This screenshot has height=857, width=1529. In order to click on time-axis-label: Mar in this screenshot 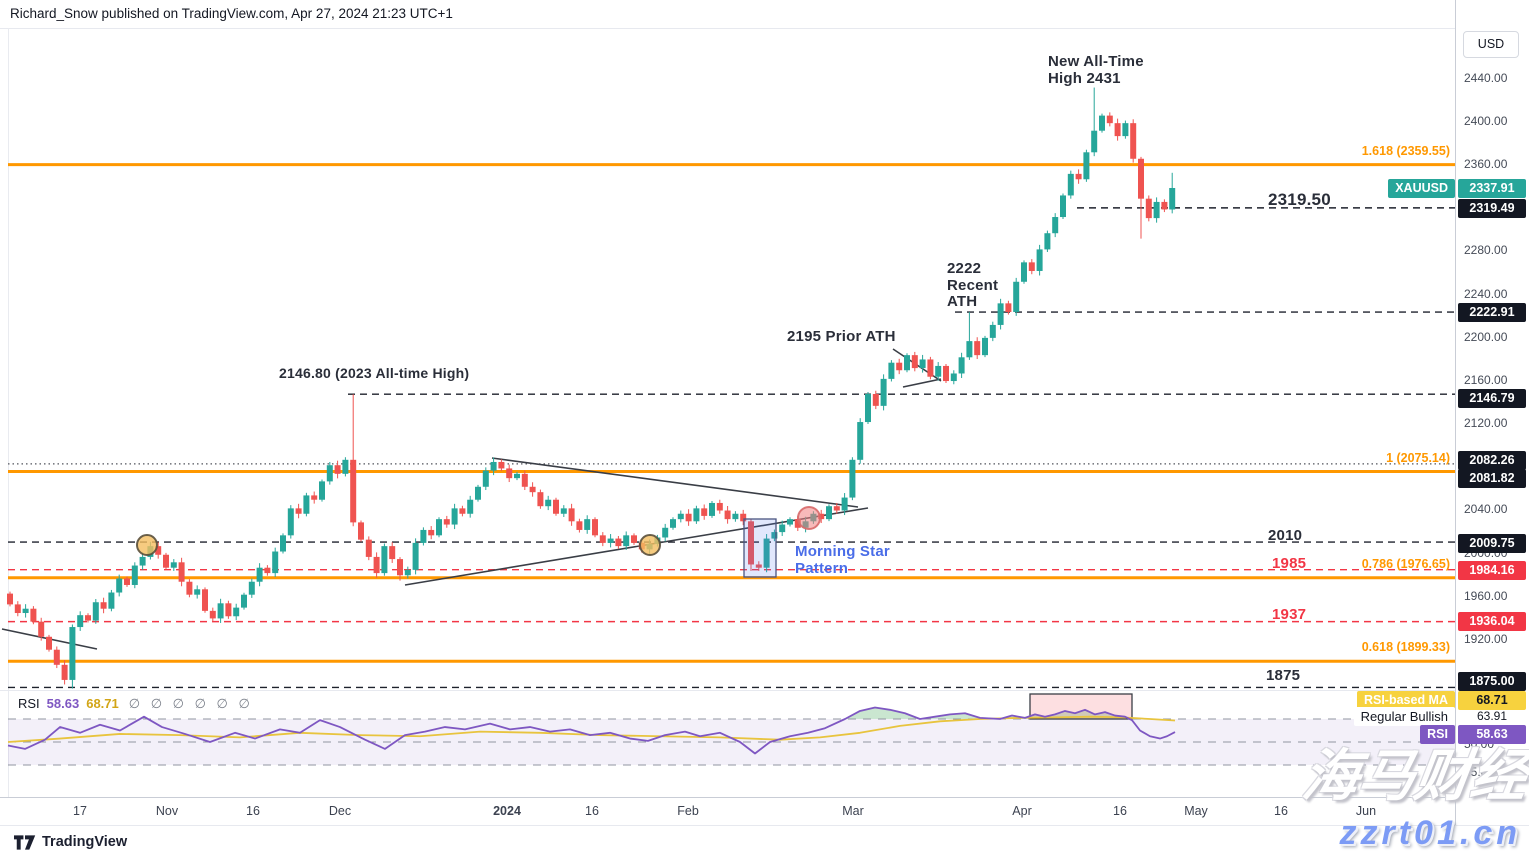, I will do `click(853, 811)`.